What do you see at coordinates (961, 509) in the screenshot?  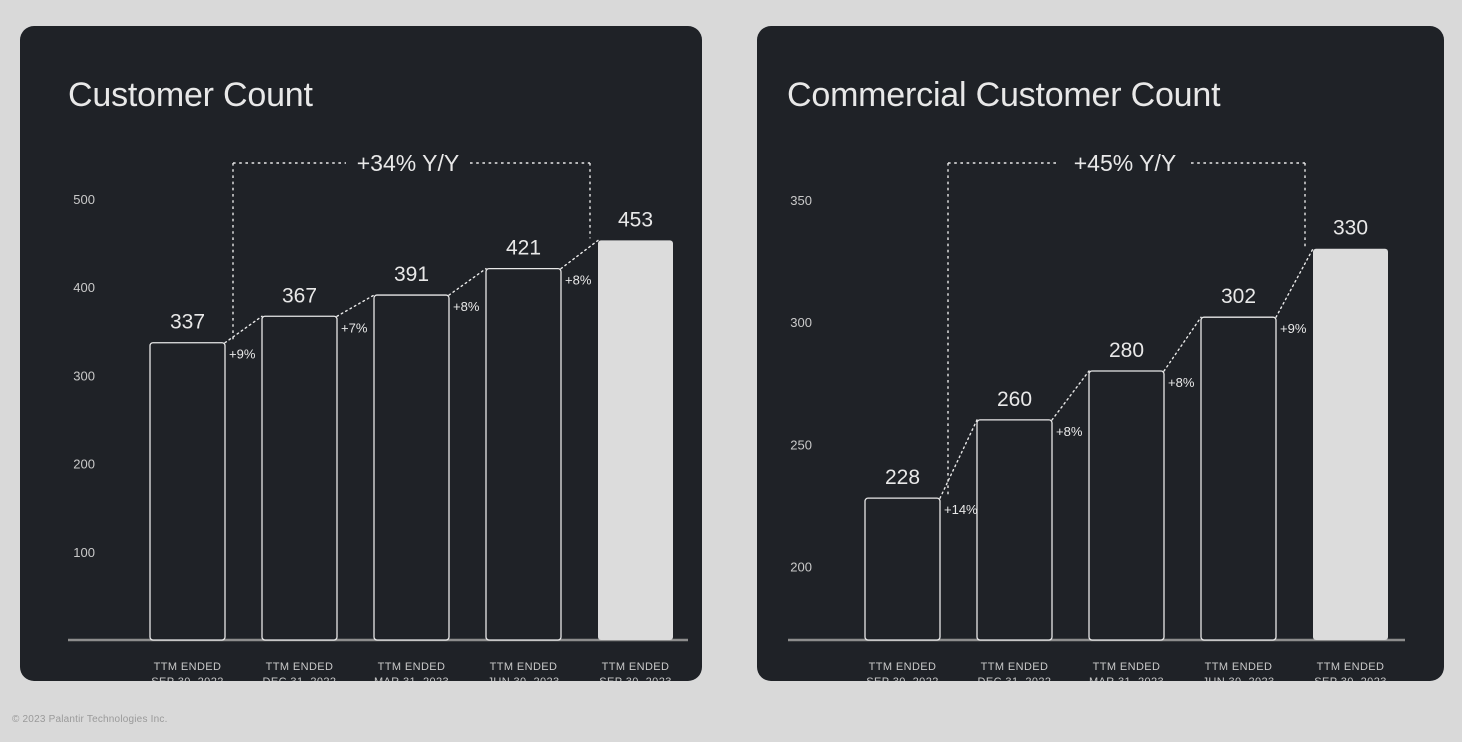 I see `growth-percent-label: +14%` at bounding box center [961, 509].